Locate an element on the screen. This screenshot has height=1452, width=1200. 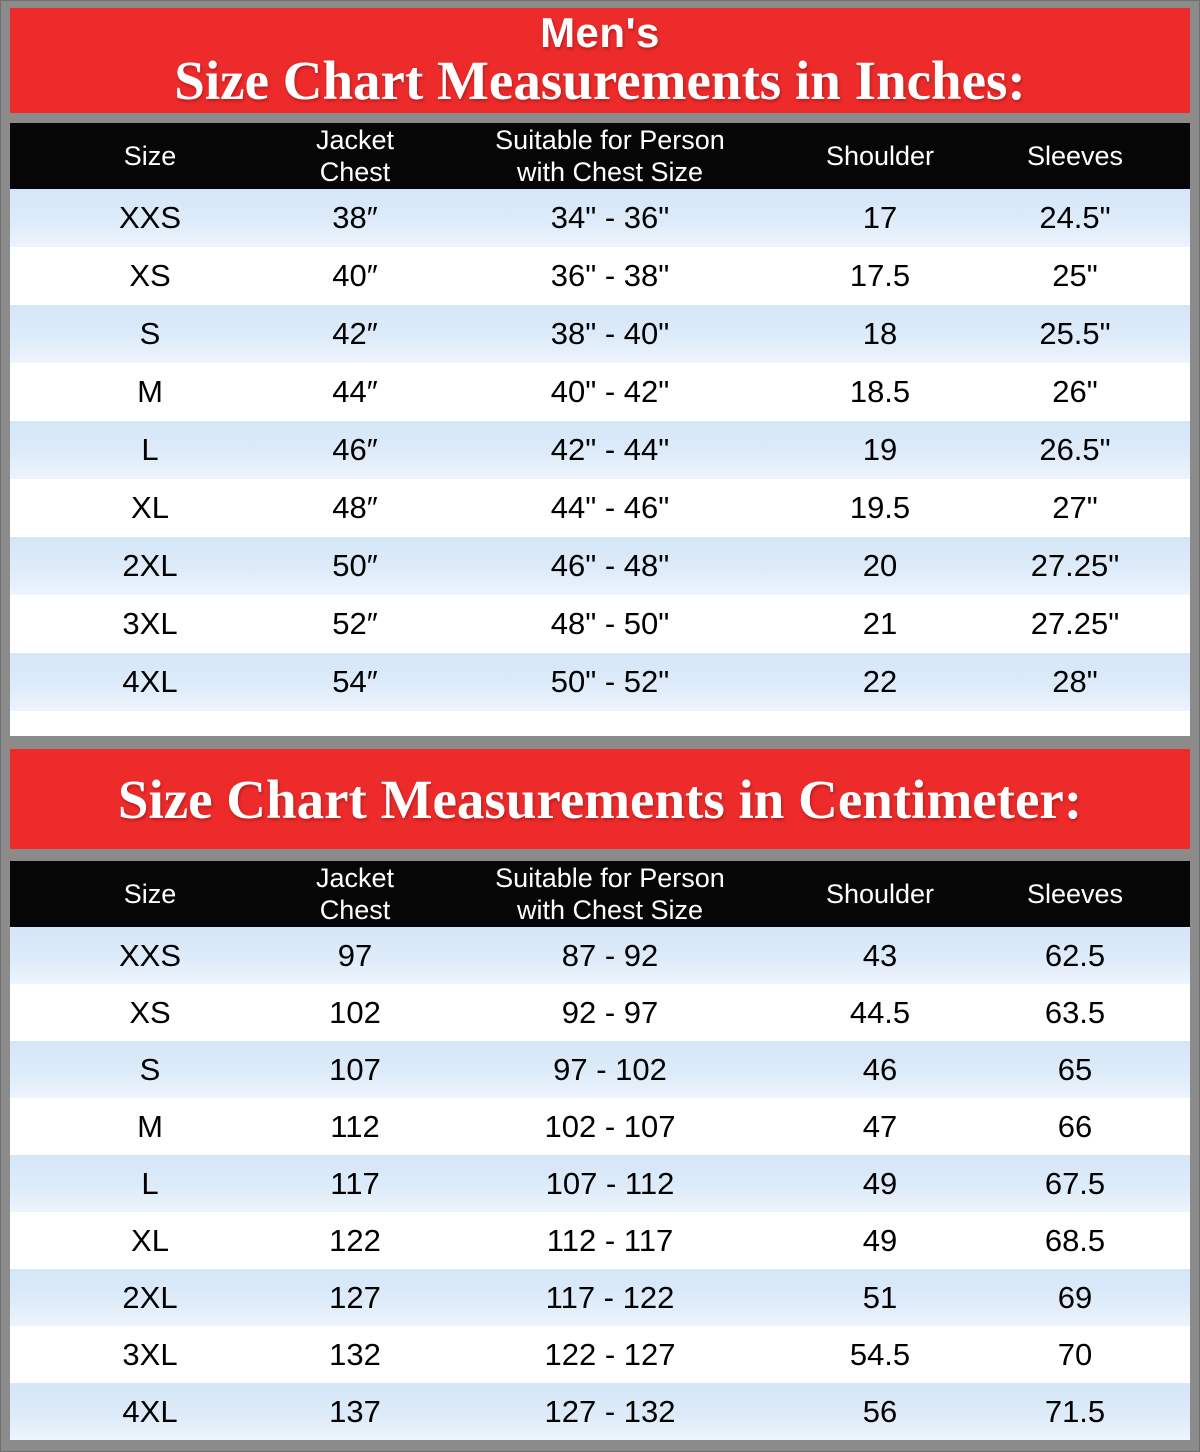
table-cell: 102 - 107 is located at coordinates (610, 1126).